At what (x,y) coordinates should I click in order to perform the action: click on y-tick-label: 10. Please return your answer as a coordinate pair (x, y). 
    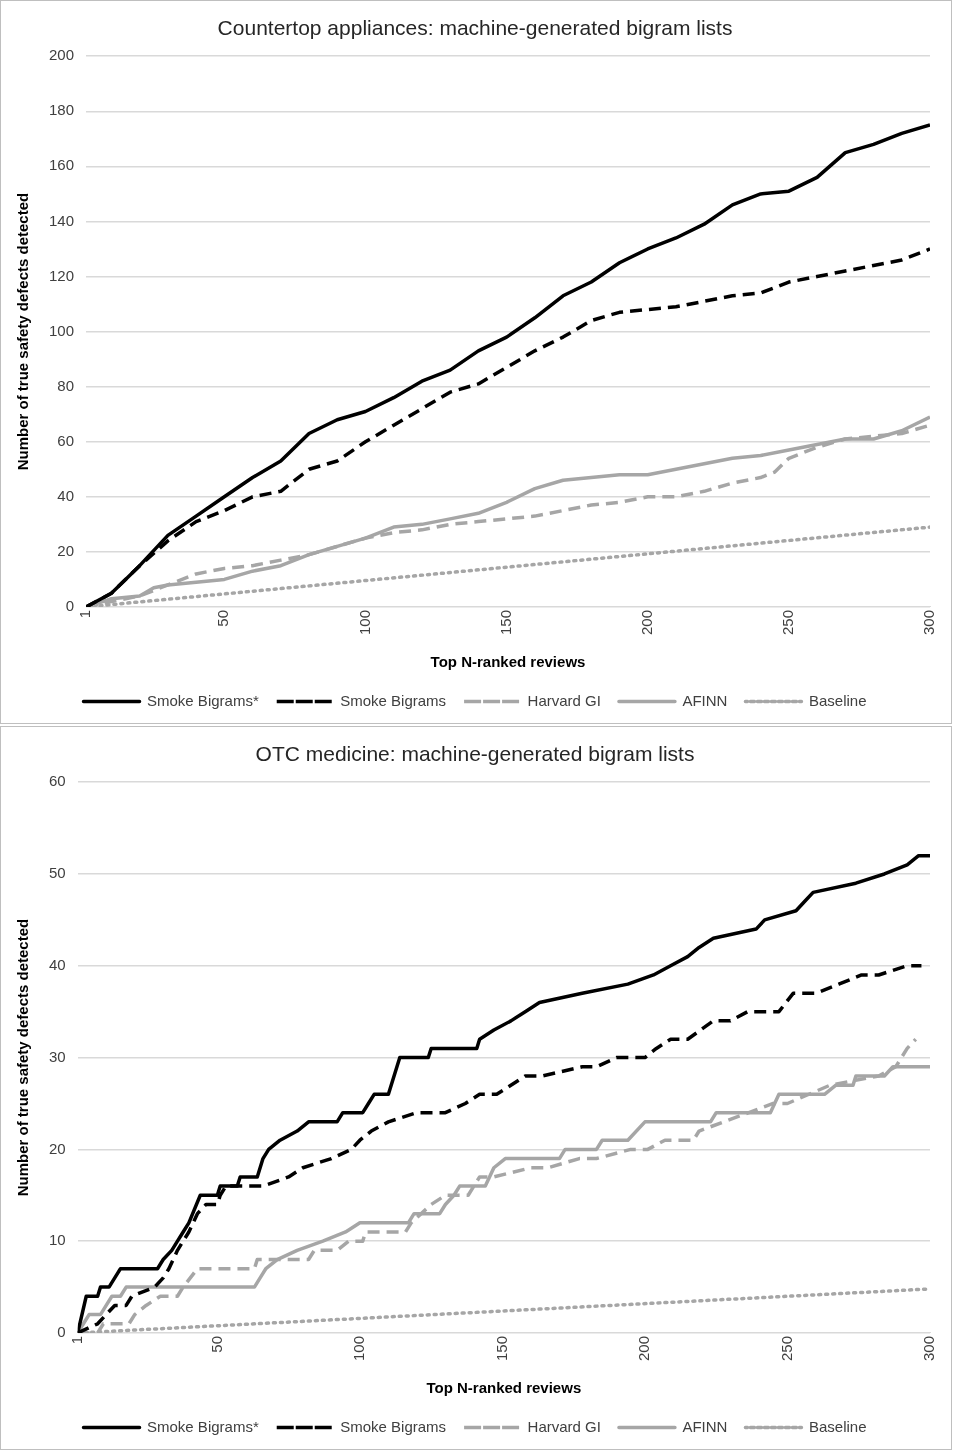
    Looking at the image, I should click on (57, 1240).